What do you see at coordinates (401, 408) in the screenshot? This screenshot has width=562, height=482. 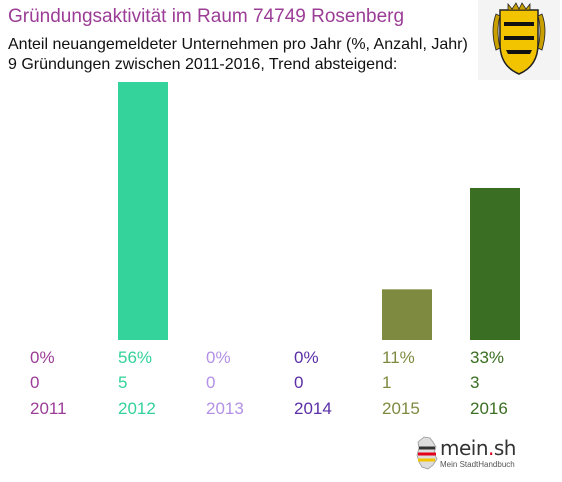 I see `year-label-2015: 2015` at bounding box center [401, 408].